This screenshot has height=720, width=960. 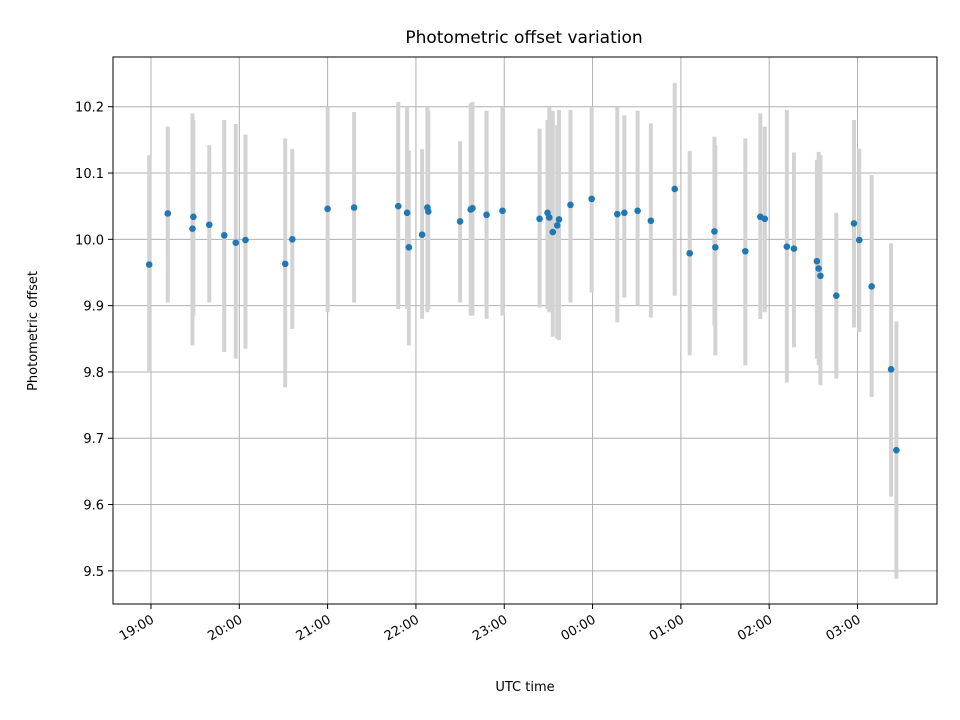 I want to click on y-tick-label: 9.7, so click(x=93, y=439).